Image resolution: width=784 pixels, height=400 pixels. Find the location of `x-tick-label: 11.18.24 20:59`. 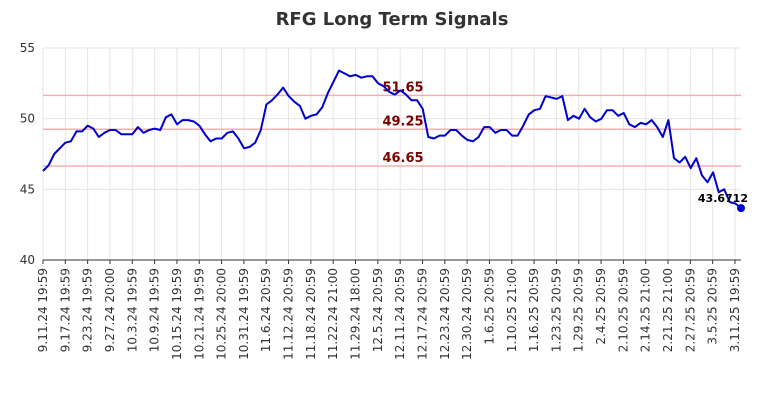

x-tick-label: 11.18.24 20:59 is located at coordinates (311, 314).